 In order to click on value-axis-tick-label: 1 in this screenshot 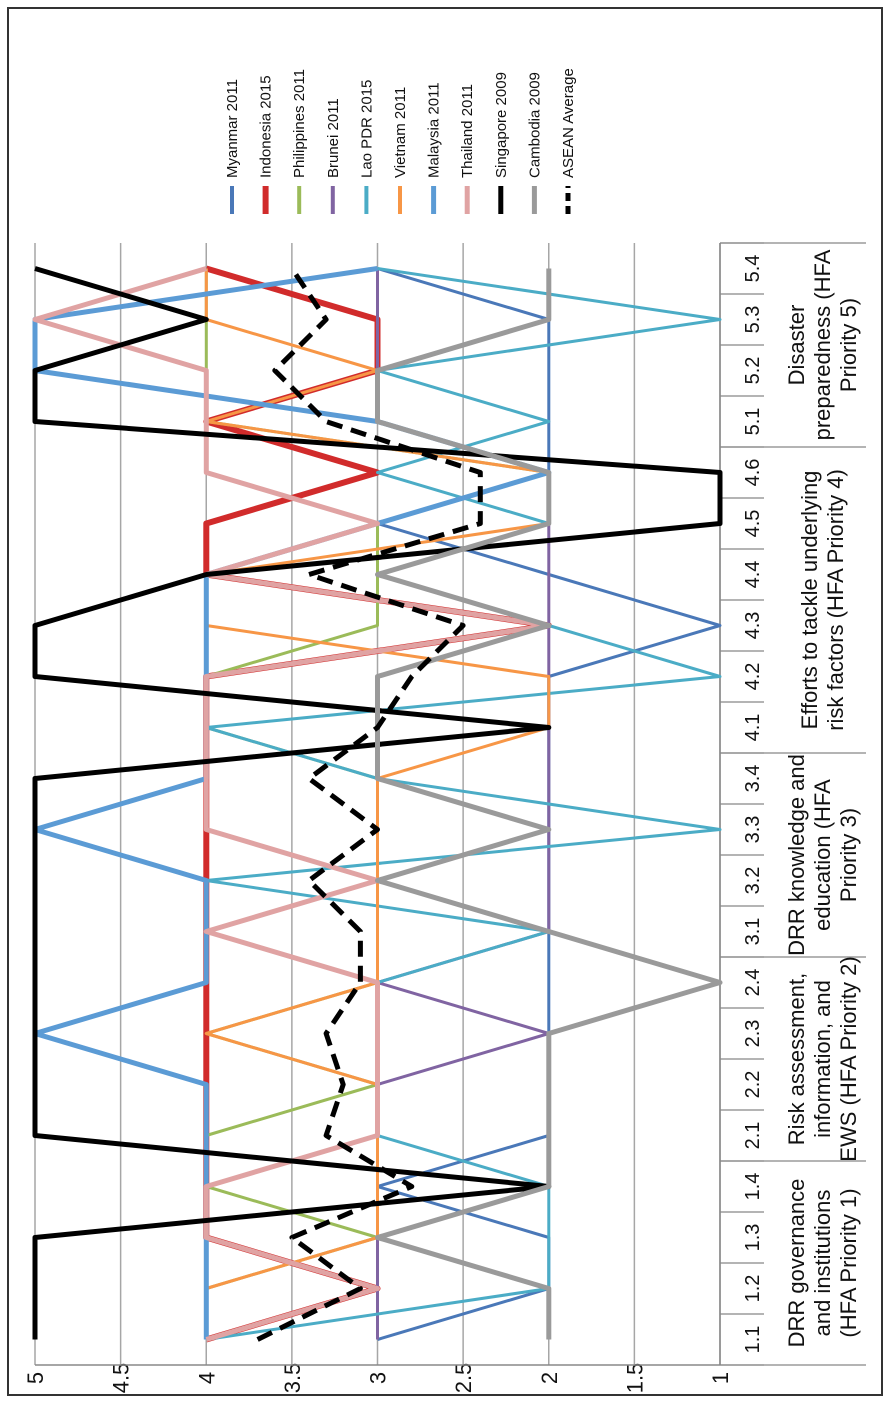, I will do `click(720, 1378)`.